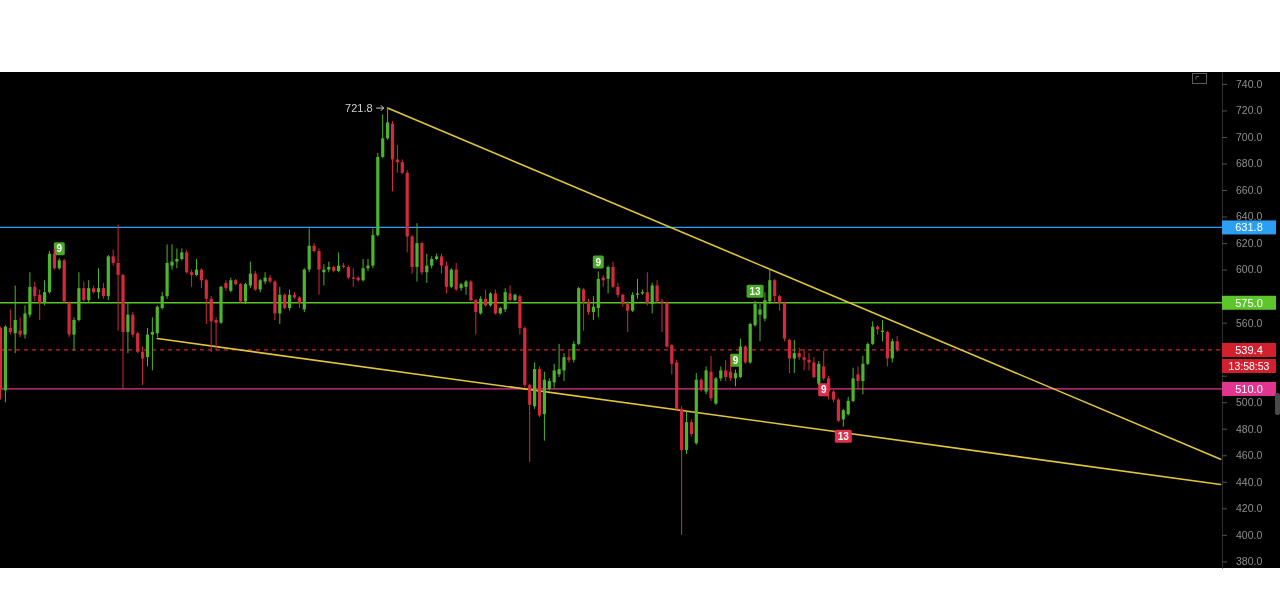  What do you see at coordinates (1249, 428) in the screenshot?
I see `y-tick-label: 480.0` at bounding box center [1249, 428].